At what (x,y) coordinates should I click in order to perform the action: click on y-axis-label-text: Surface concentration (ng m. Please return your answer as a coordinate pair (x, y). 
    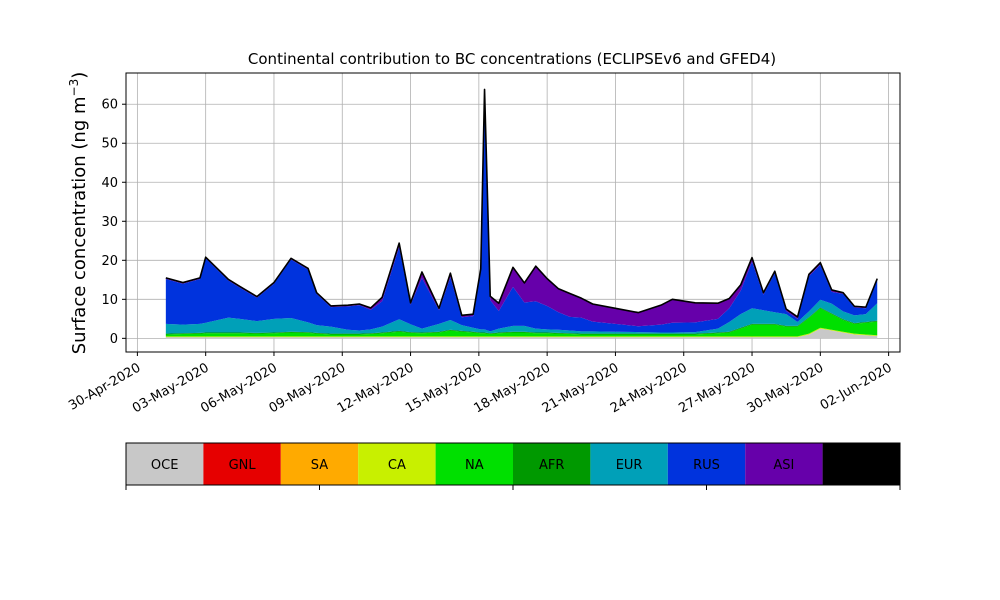
    Looking at the image, I should click on (79, 225).